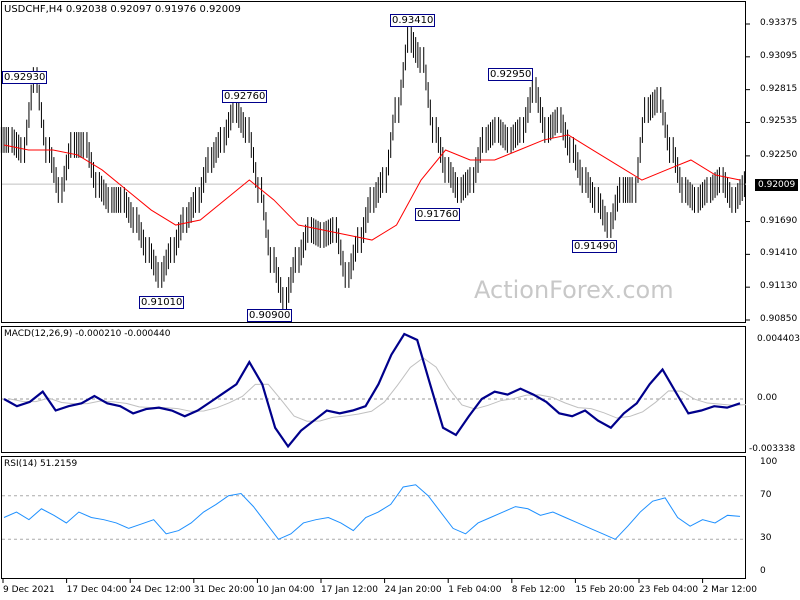  What do you see at coordinates (413, 590) in the screenshot?
I see `time-tick-label: 24 Jan 20:00` at bounding box center [413, 590].